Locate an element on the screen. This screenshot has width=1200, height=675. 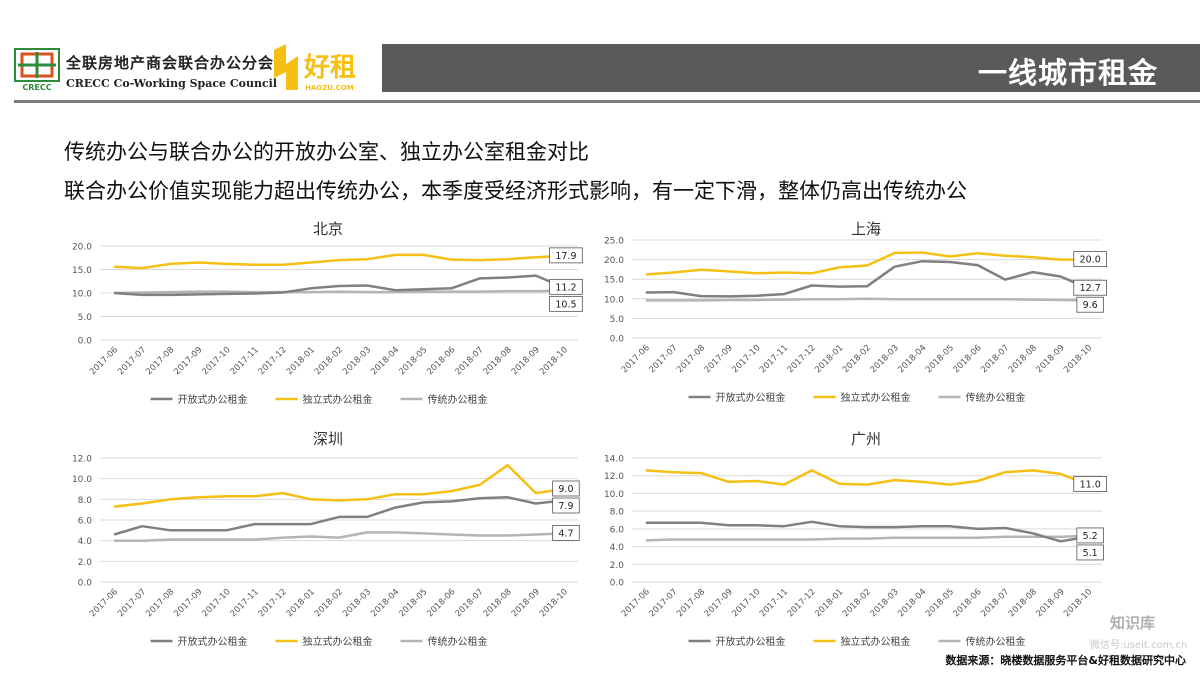
y-tick-label: 5.0 is located at coordinates (617, 320).